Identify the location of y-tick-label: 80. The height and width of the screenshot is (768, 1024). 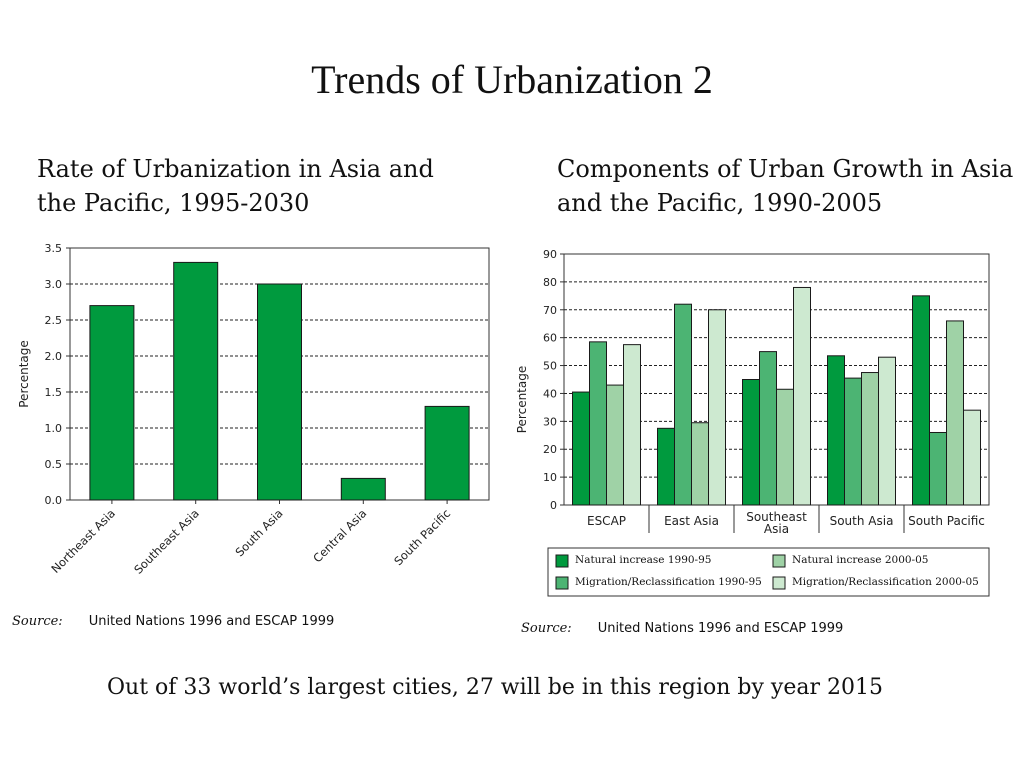
(550, 282).